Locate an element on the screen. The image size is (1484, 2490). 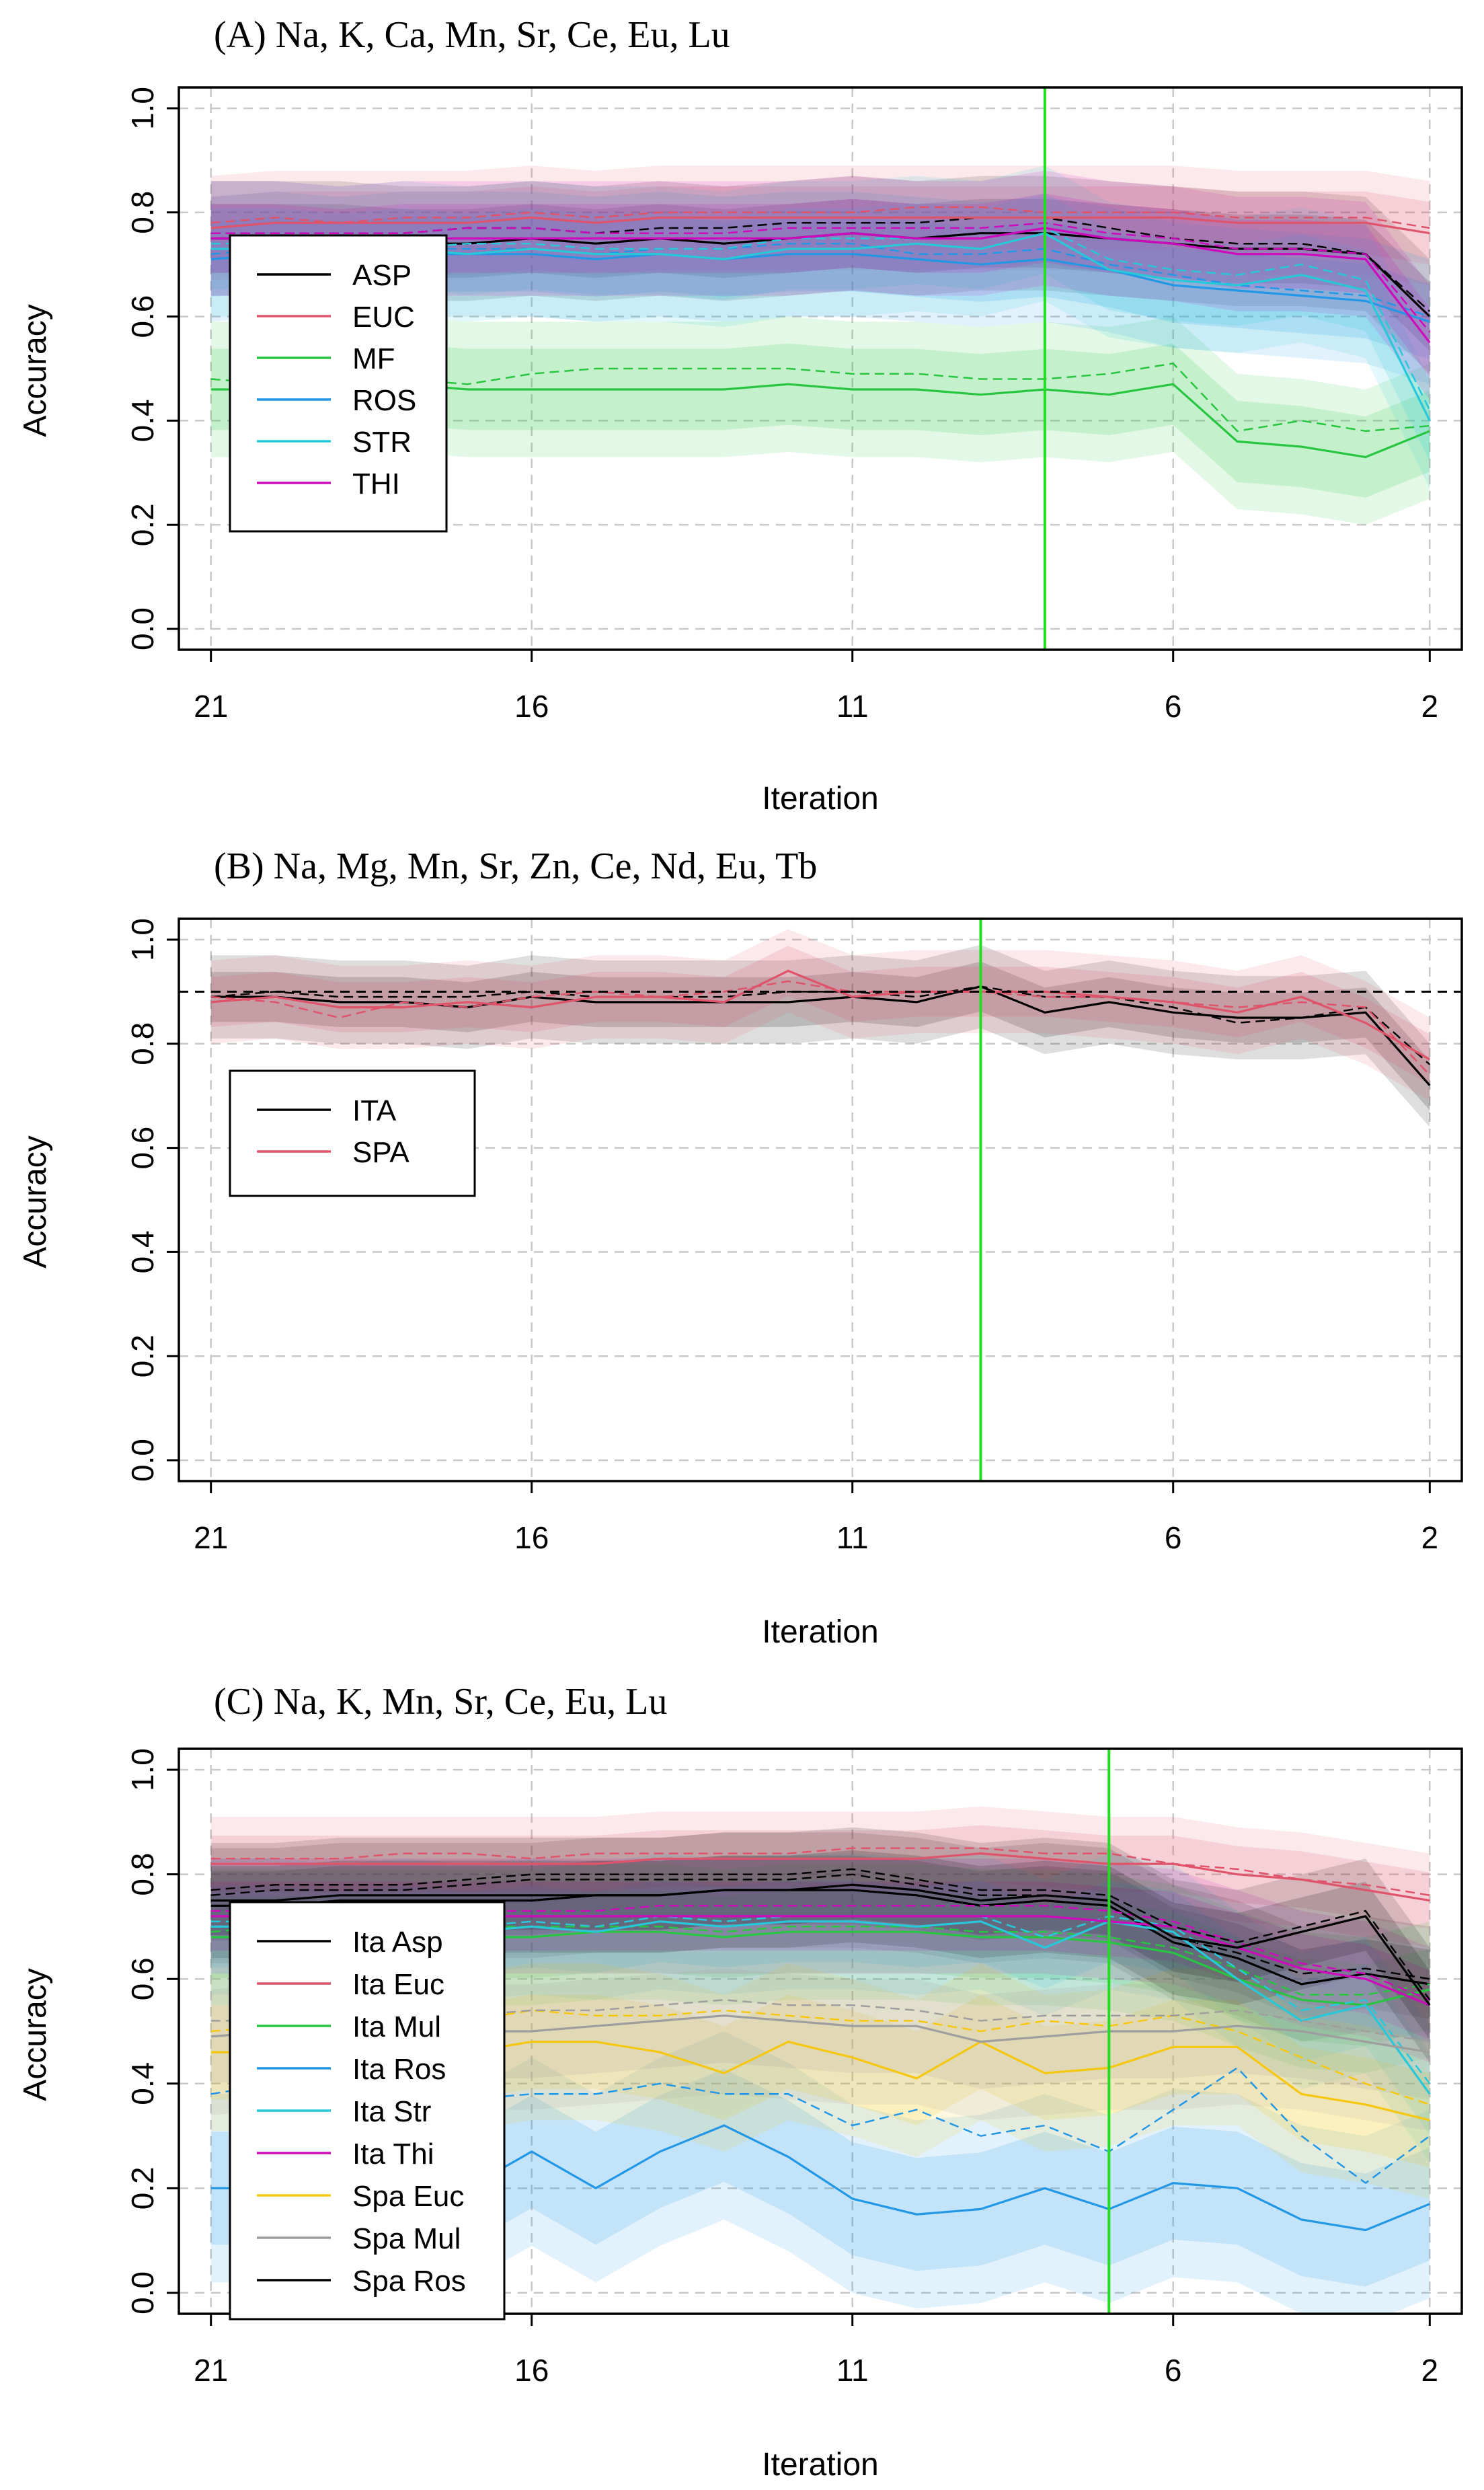
confidence-band-ita-ros is located at coordinates (820, 2172).